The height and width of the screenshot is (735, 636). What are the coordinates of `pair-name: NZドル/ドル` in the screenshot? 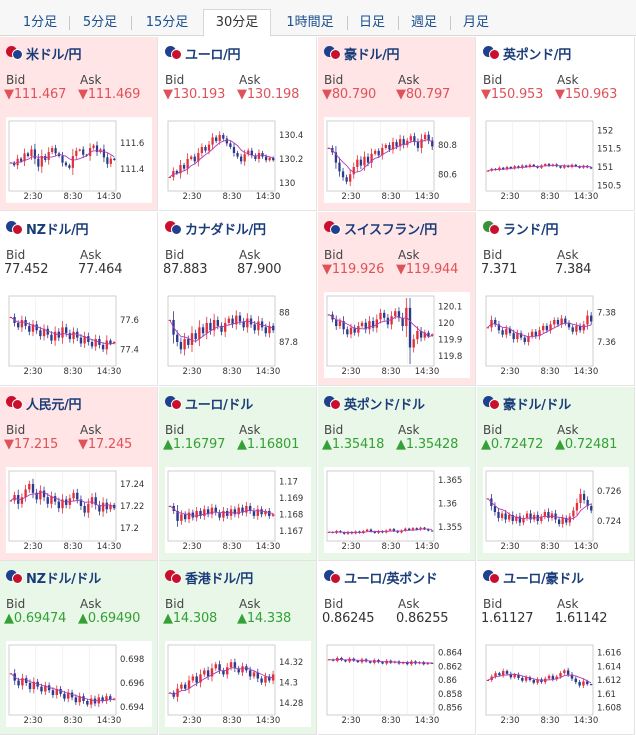 It's located at (63, 579).